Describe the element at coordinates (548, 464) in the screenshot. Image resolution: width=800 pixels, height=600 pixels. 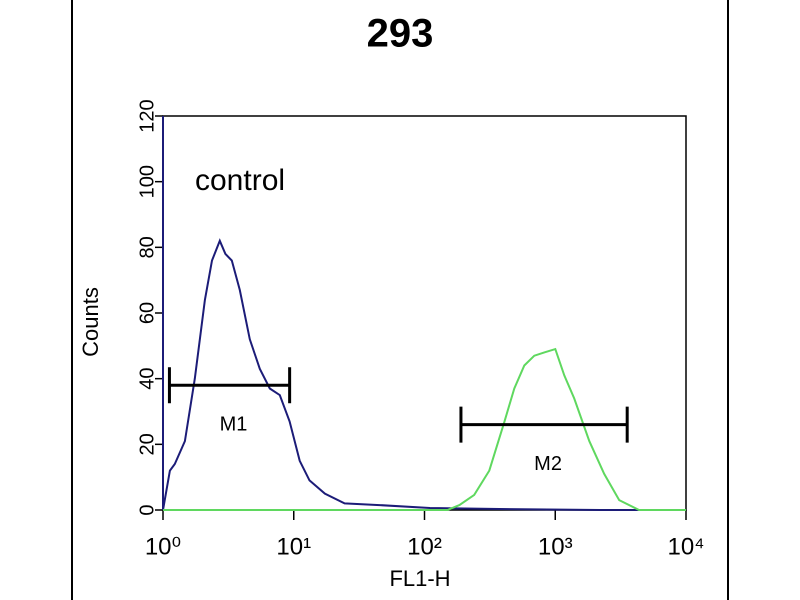
I see `gate-label: M2` at that location.